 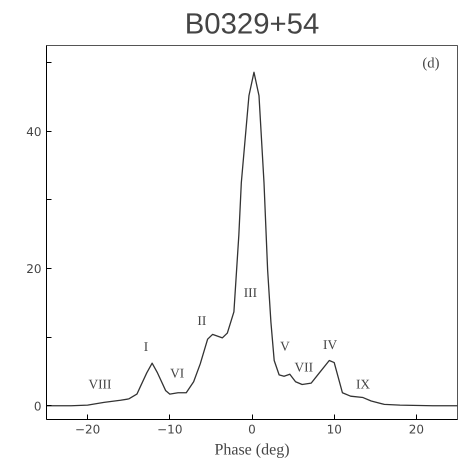 What do you see at coordinates (416, 429) in the screenshot?
I see `x-tick-label: 20` at bounding box center [416, 429].